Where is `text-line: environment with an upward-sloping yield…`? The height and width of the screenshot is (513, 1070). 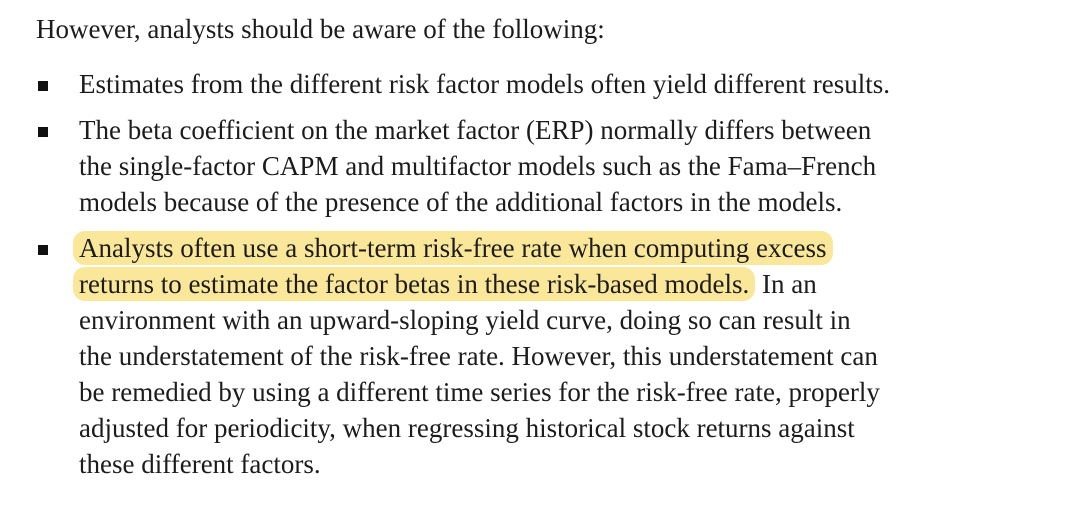 text-line: environment with an upward-sloping yield… is located at coordinates (465, 320).